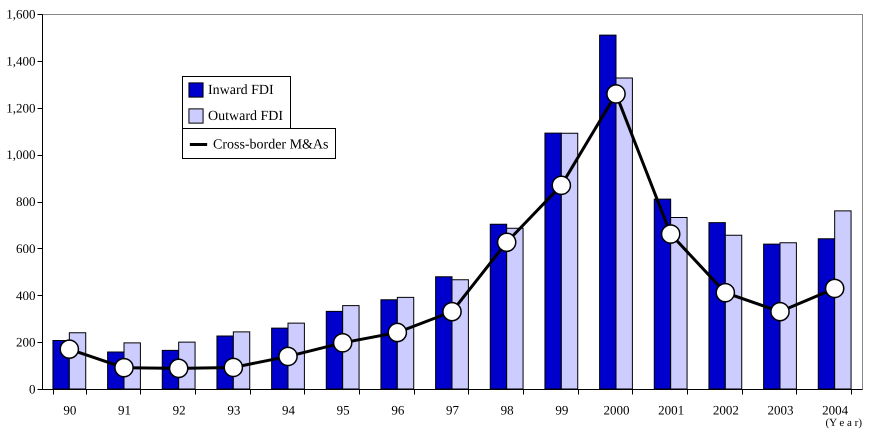  Describe the element at coordinates (26, 248) in the screenshot. I see `y-tick-label: 600` at that location.